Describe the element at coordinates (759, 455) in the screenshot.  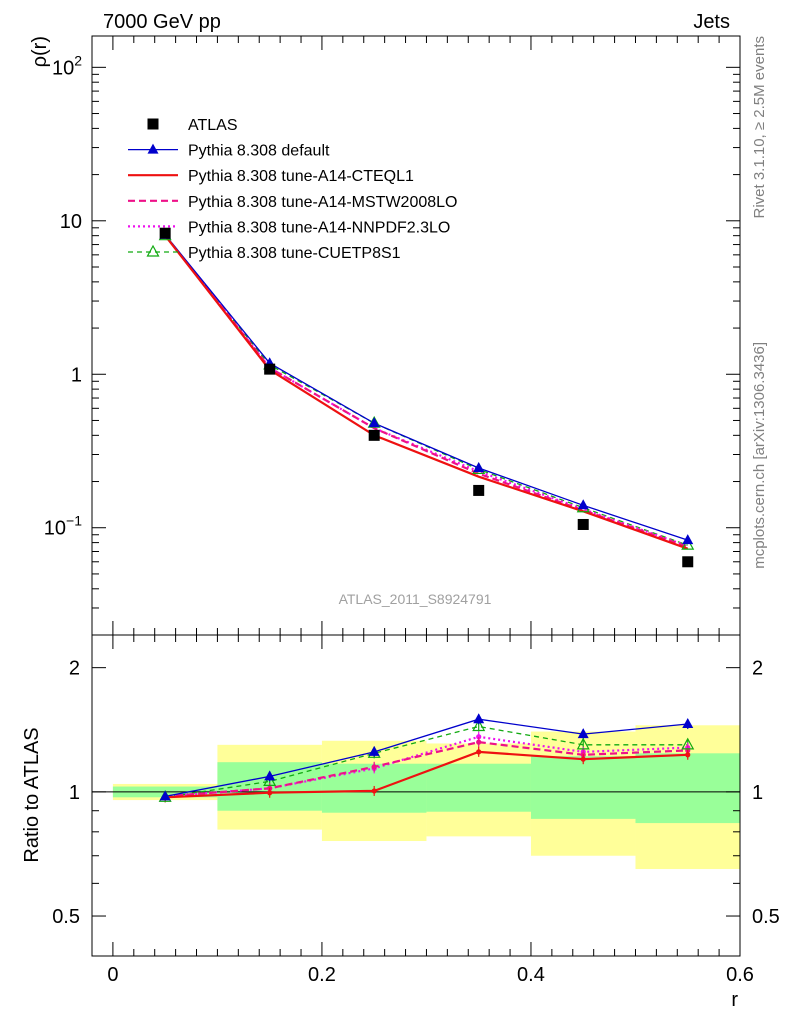
I see `mcplots-label: mcplots.cern.ch [arXiv:1306.3436]` at that location.